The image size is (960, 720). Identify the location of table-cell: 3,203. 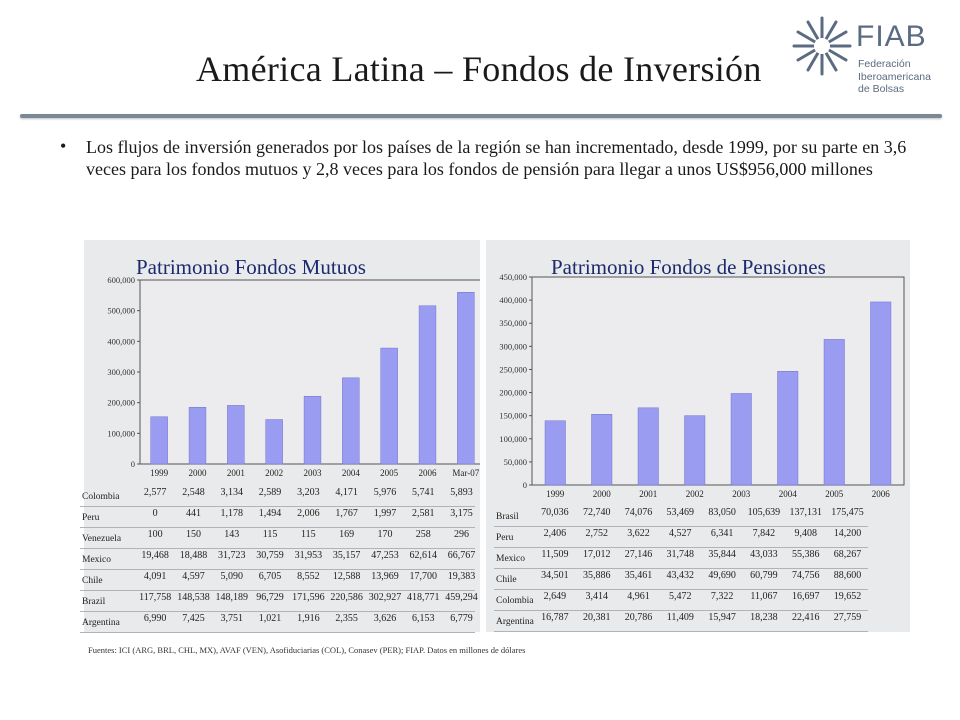
(308, 492).